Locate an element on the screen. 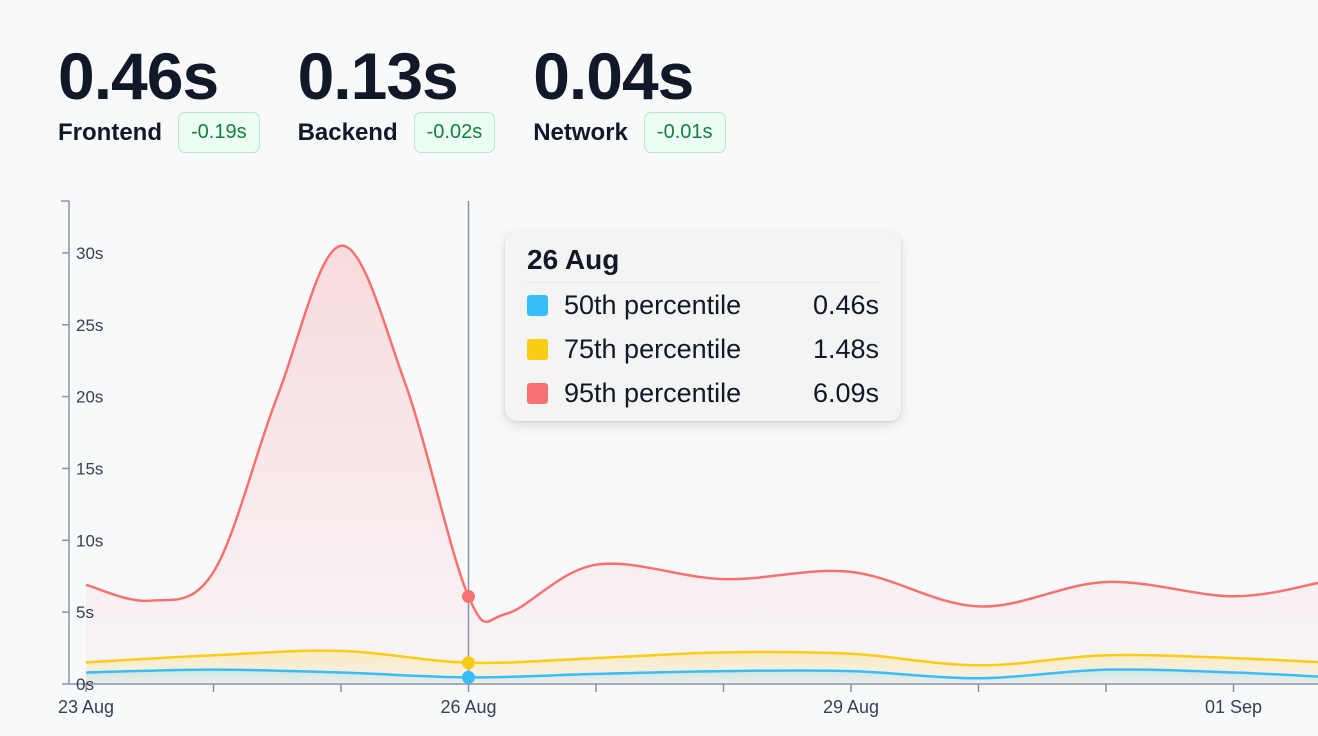 The width and height of the screenshot is (1318, 736). swatch-p50 is located at coordinates (537, 305).